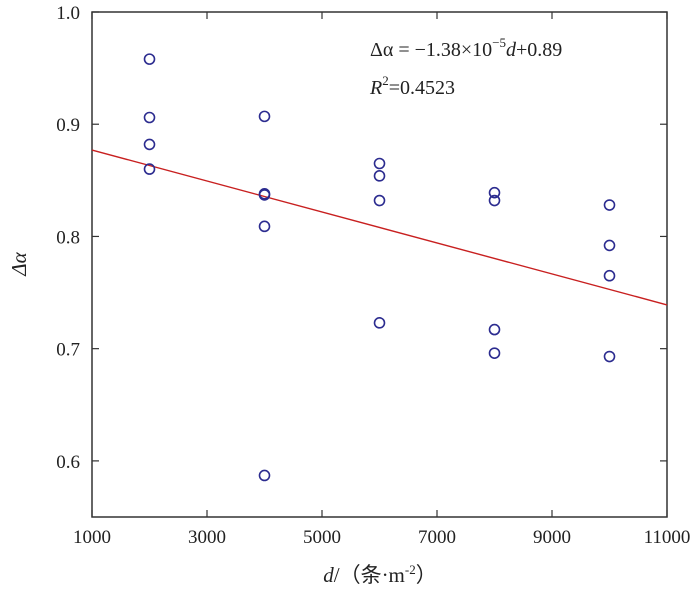 This screenshot has height=592, width=700. What do you see at coordinates (68, 237) in the screenshot?
I see `y-tick-label: 0.8` at bounding box center [68, 237].